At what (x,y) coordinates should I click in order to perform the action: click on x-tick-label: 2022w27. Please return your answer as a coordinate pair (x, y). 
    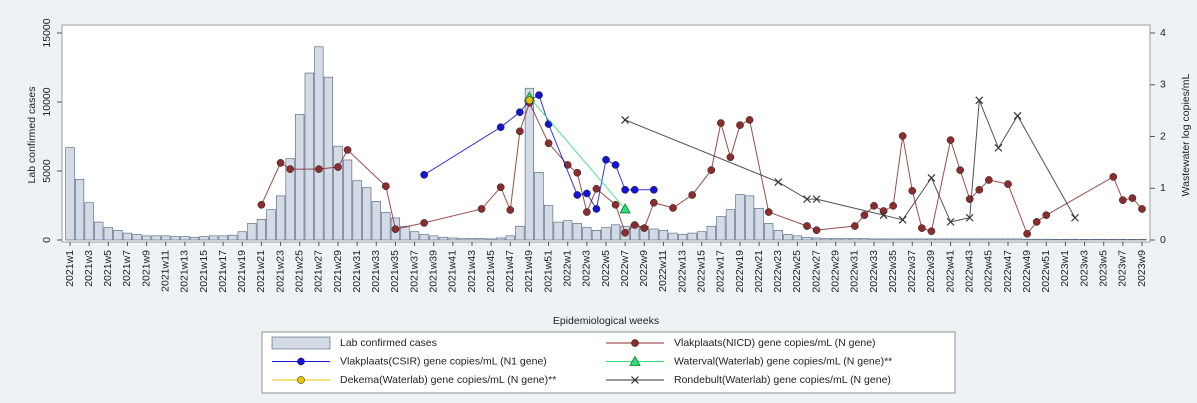
    Looking at the image, I should click on (816, 271).